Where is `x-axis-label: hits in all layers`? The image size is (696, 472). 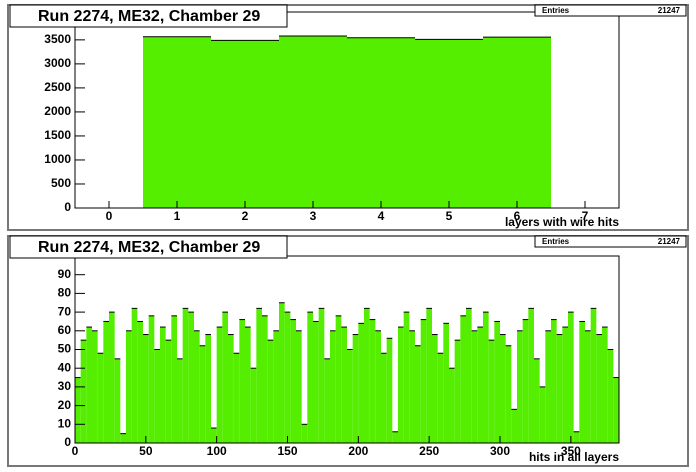 x-axis-label: hits in all layers is located at coordinates (574, 457).